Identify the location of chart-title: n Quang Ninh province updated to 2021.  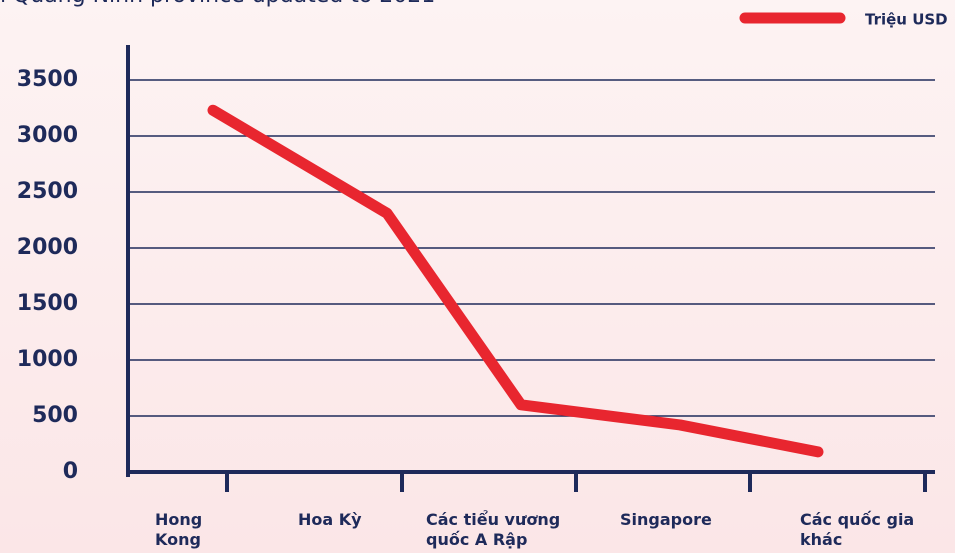
(217, 4).